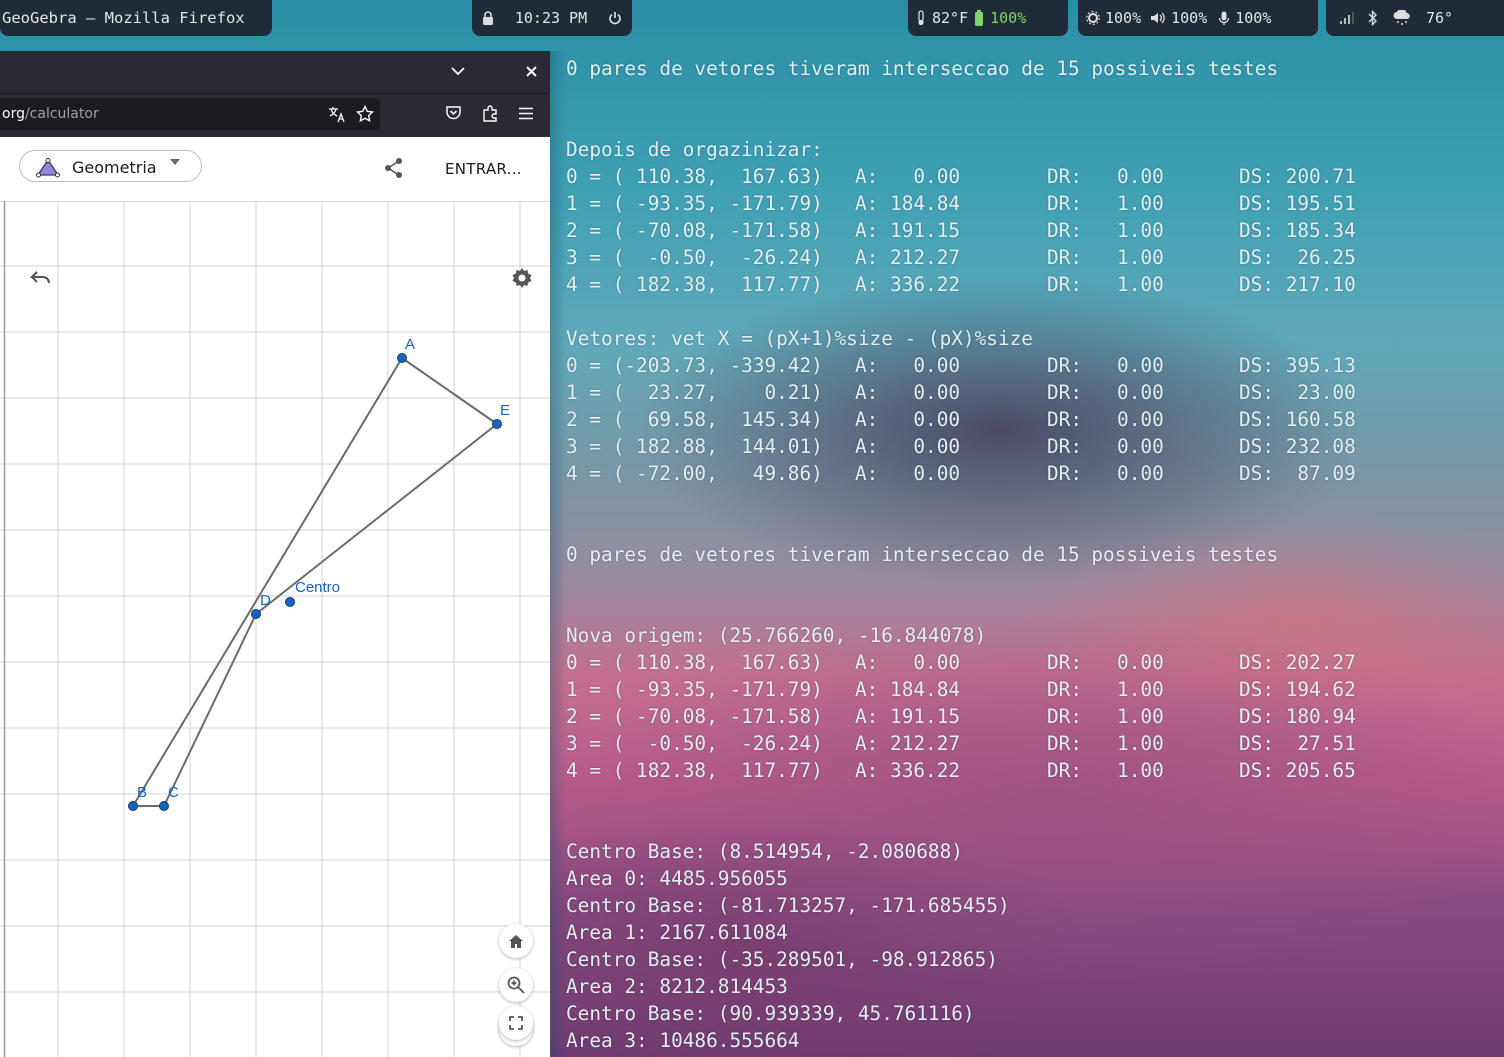  Describe the element at coordinates (41, 277) in the screenshot. I see `undo-icon` at that location.